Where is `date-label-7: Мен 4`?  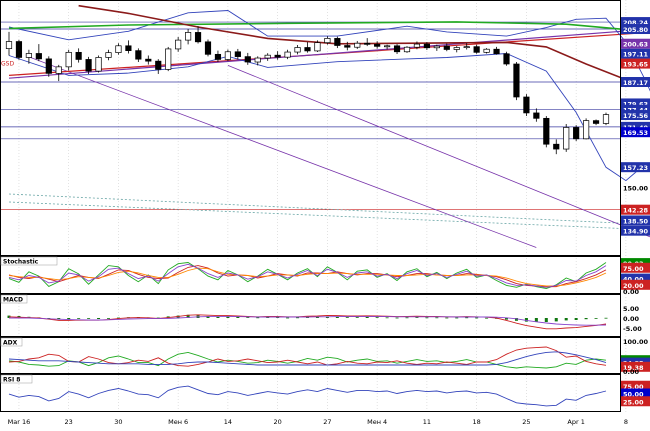 date-label-7: Мен 4 is located at coordinates (377, 422).